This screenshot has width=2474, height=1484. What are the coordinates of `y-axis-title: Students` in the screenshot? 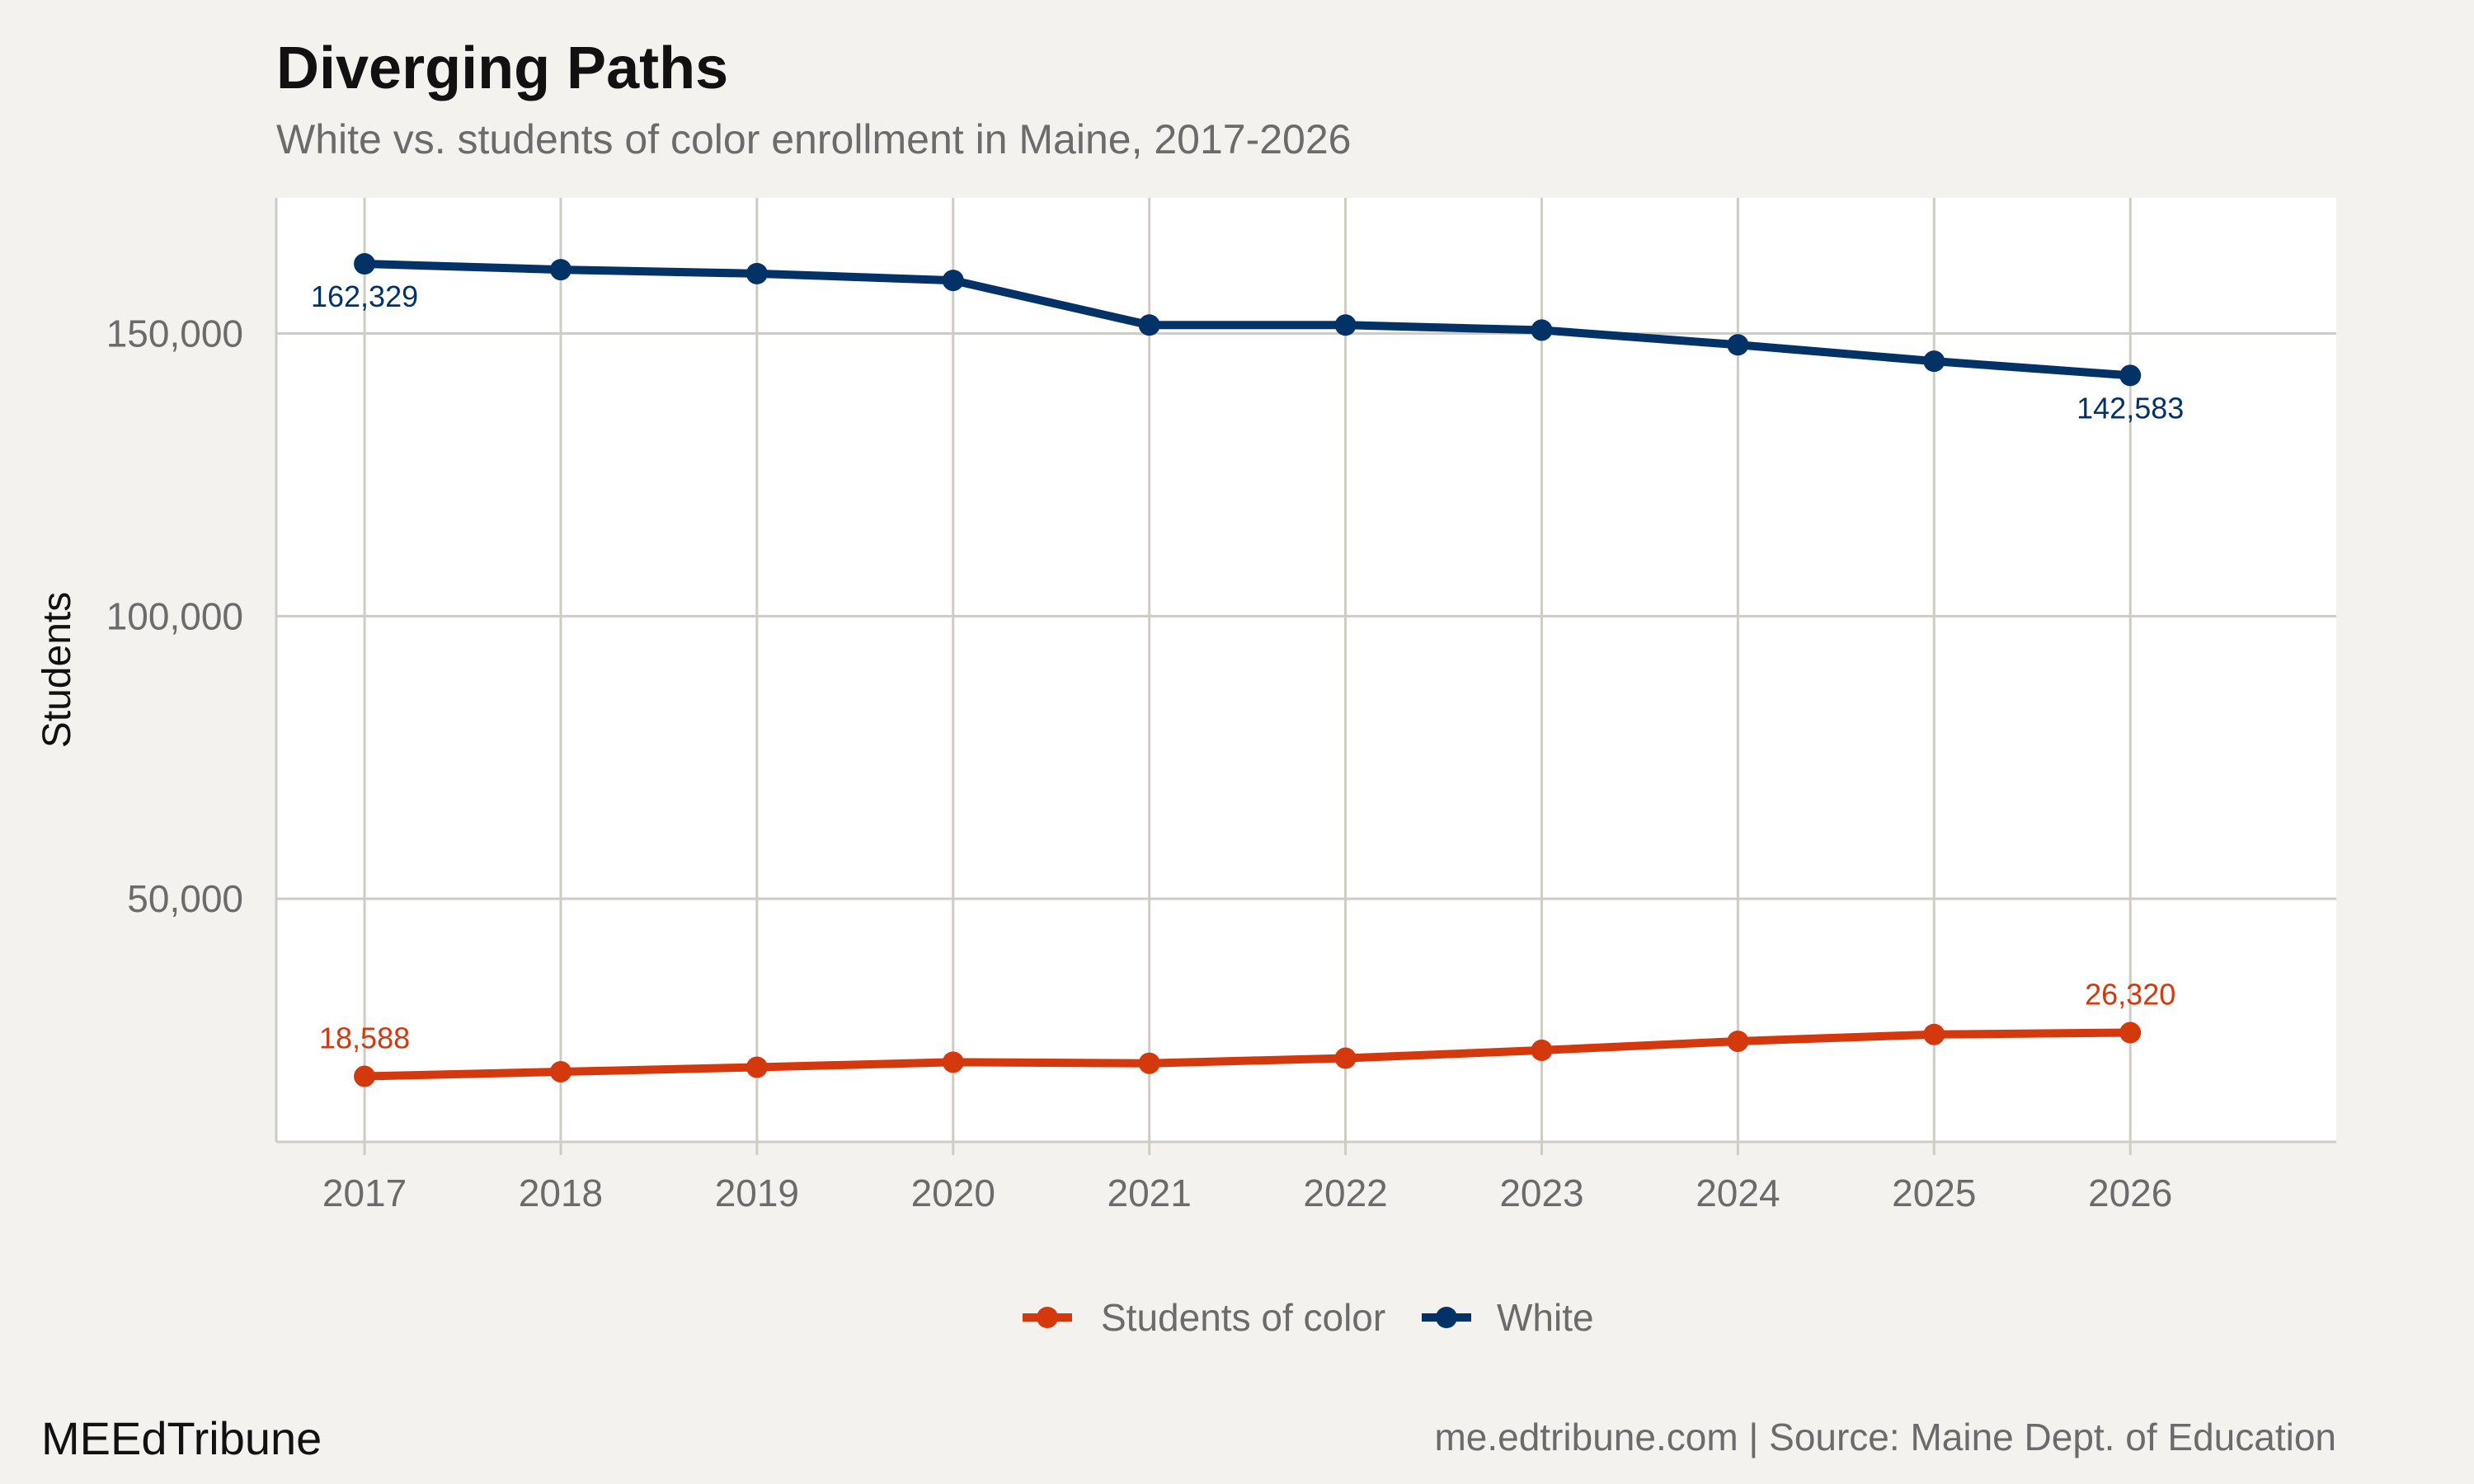 It's located at (57, 670).